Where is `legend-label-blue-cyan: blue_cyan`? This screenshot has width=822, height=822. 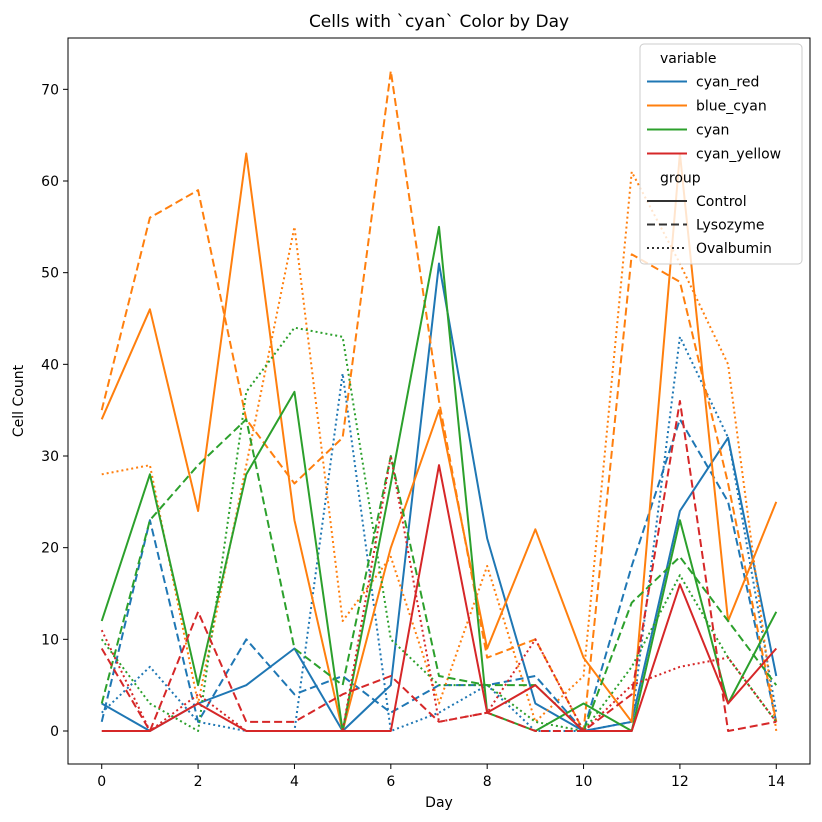
legend-label-blue-cyan: blue_cyan is located at coordinates (731, 107).